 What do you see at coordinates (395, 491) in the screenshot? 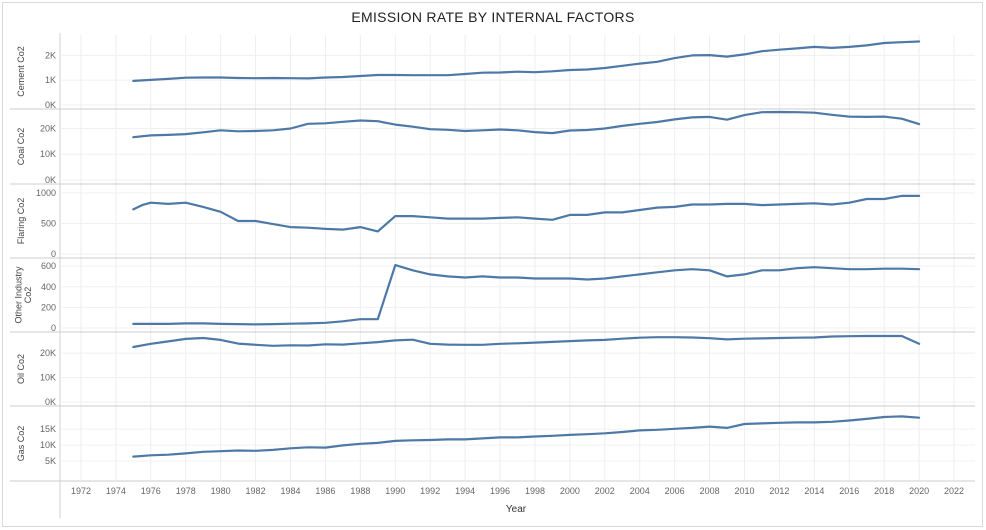
I see `x-tick-label: 1990` at bounding box center [395, 491].